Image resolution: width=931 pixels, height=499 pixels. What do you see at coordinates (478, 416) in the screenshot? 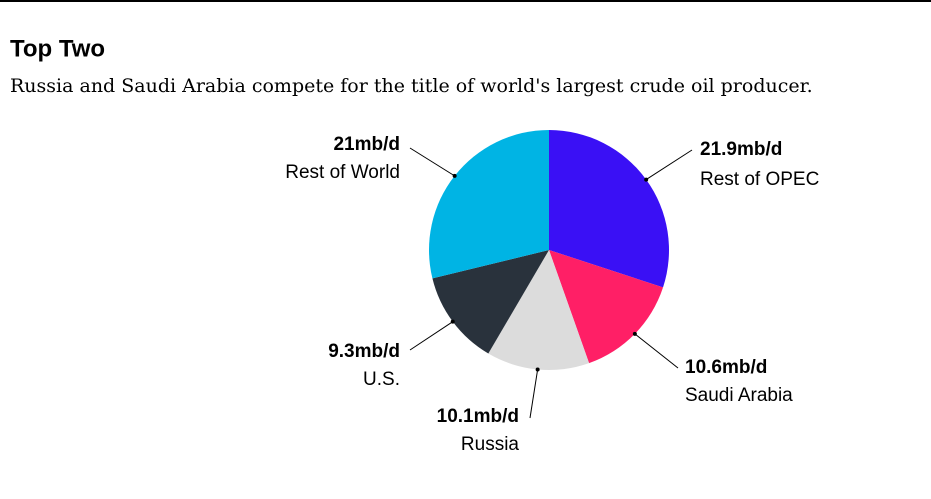
I see `value-label: 10.1mb/d` at bounding box center [478, 416].